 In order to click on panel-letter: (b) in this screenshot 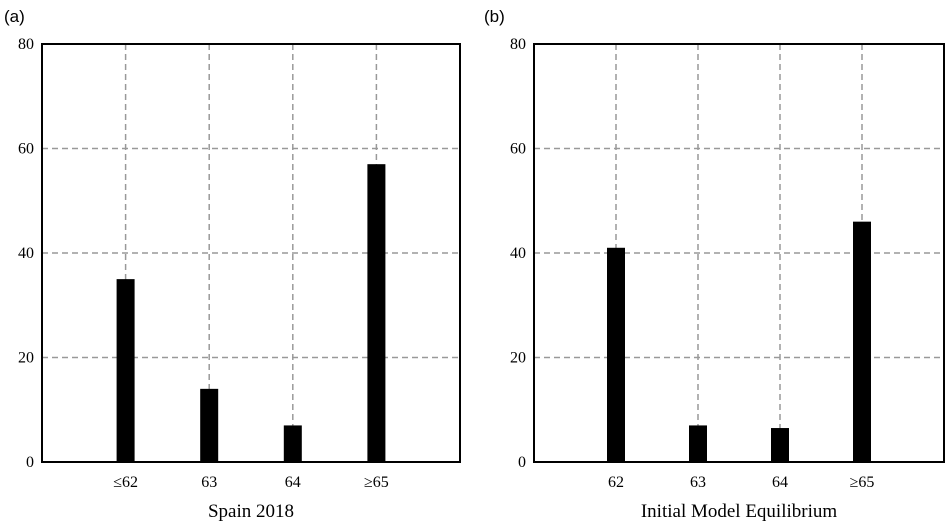, I will do `click(494, 16)`.